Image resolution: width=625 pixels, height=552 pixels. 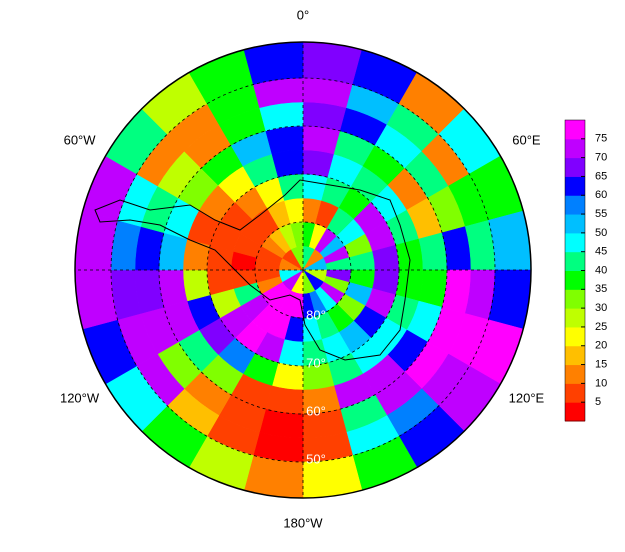 What do you see at coordinates (527, 397) in the screenshot?
I see `longitude-label: 120°E` at bounding box center [527, 397].